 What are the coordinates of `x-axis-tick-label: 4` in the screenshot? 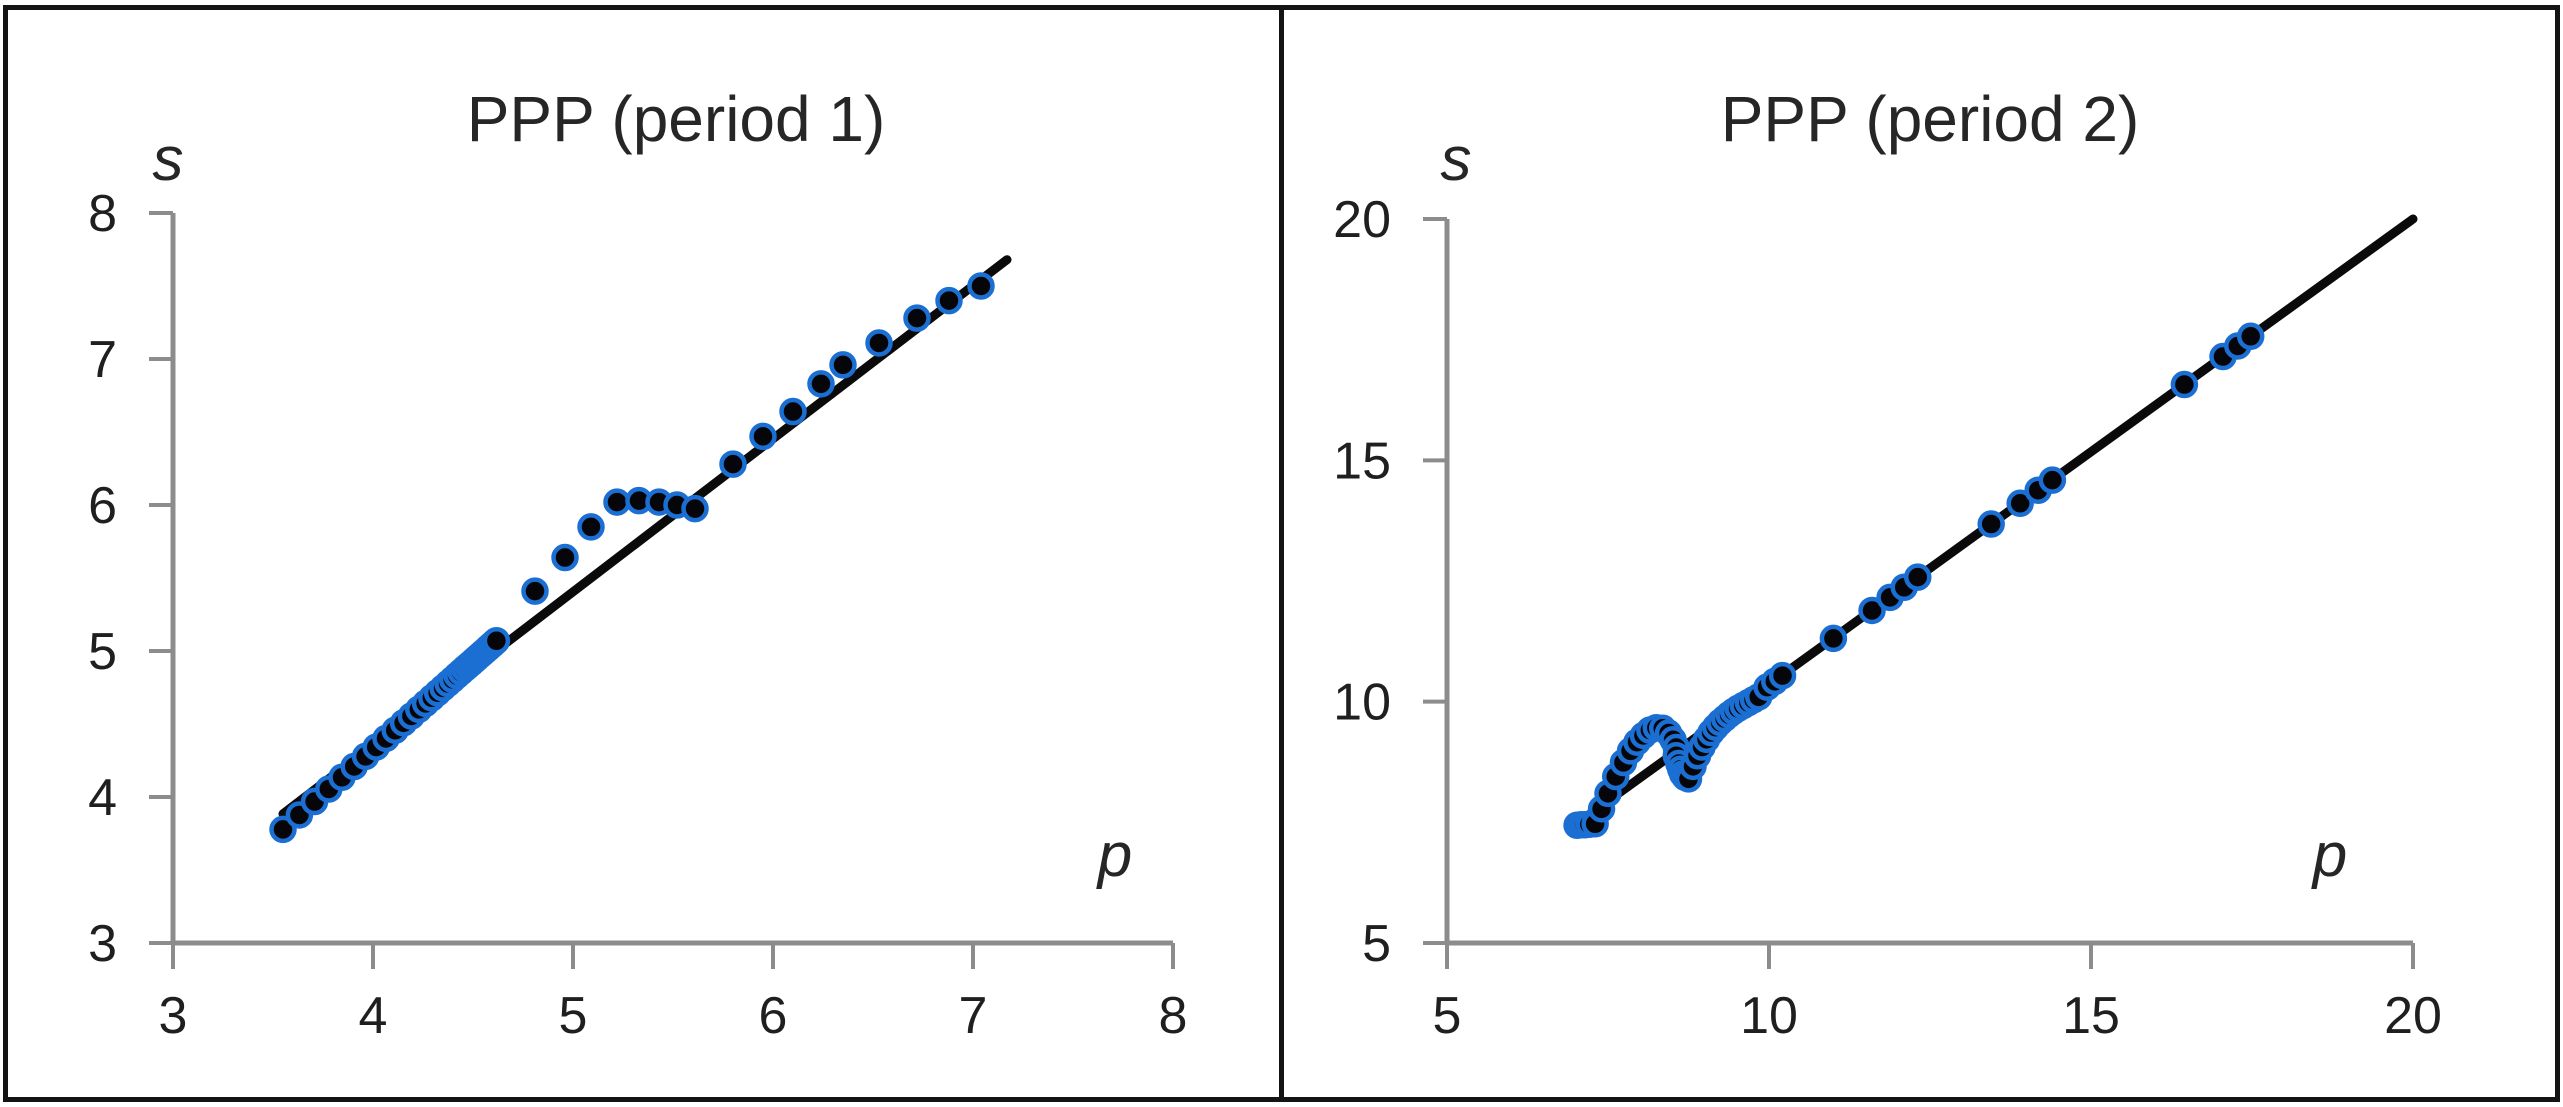 It's located at (373, 1016).